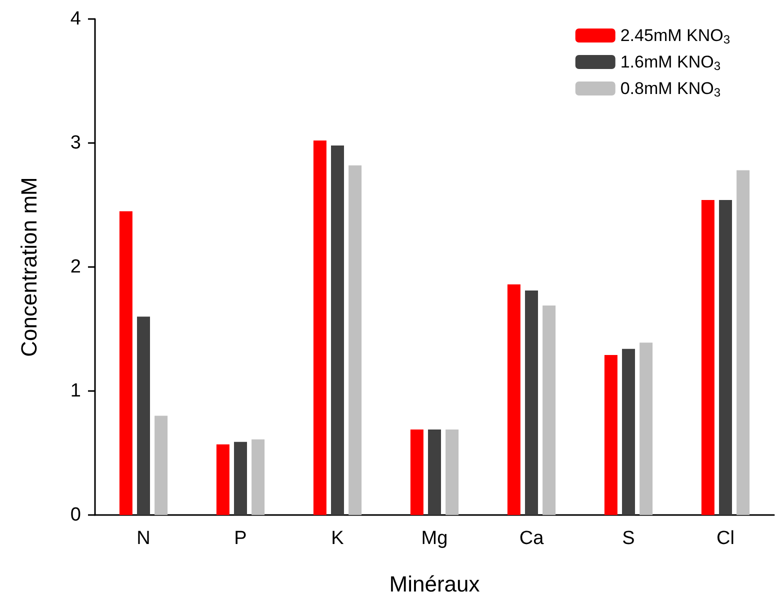 Image resolution: width=775 pixels, height=616 pixels. I want to click on x-tick-label: Ca, so click(531, 538).